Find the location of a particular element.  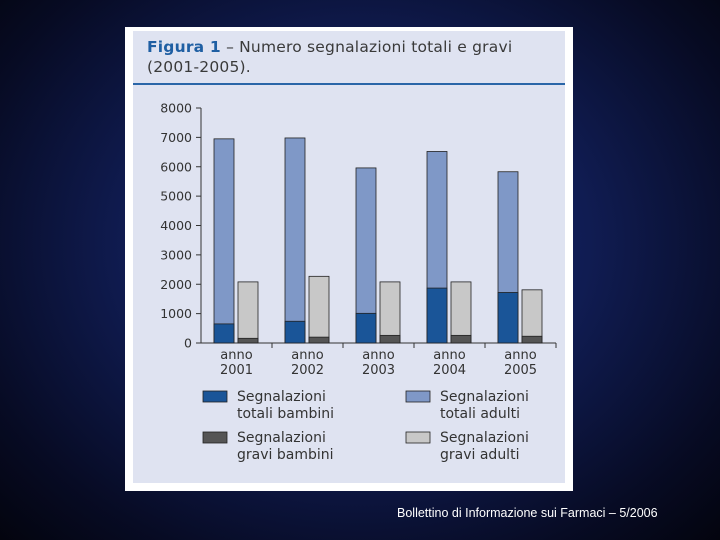

legend-swatch-gravi-adulti is located at coordinates (418, 437).